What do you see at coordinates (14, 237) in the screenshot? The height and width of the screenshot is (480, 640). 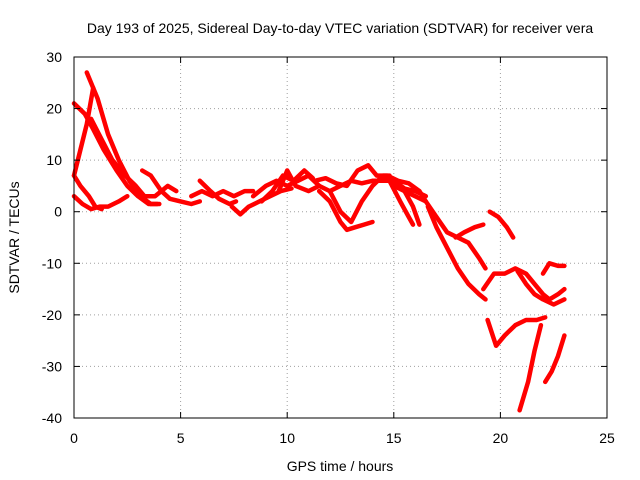 I see `y-axis-label: SDTVAR / TECUs` at bounding box center [14, 237].